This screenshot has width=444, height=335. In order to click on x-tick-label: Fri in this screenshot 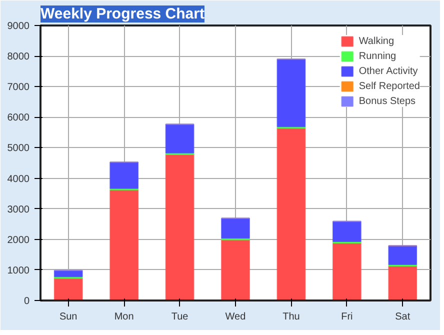, I will do `click(347, 317)`.